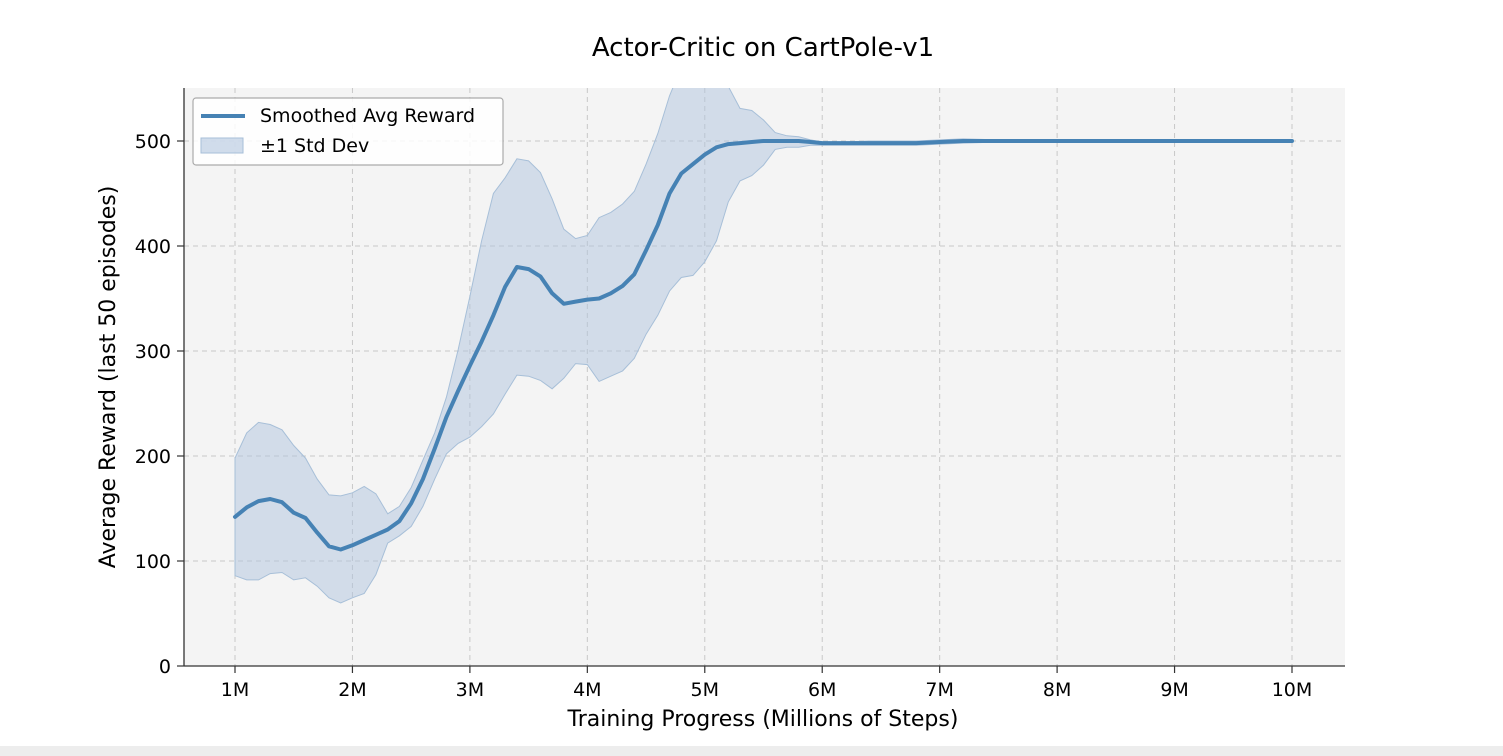  Describe the element at coordinates (767, 683) in the screenshot. I see `x-axis-ticks: 1M 2M 3M 4M 5M 6M 7M 8M 9M 10M` at that location.